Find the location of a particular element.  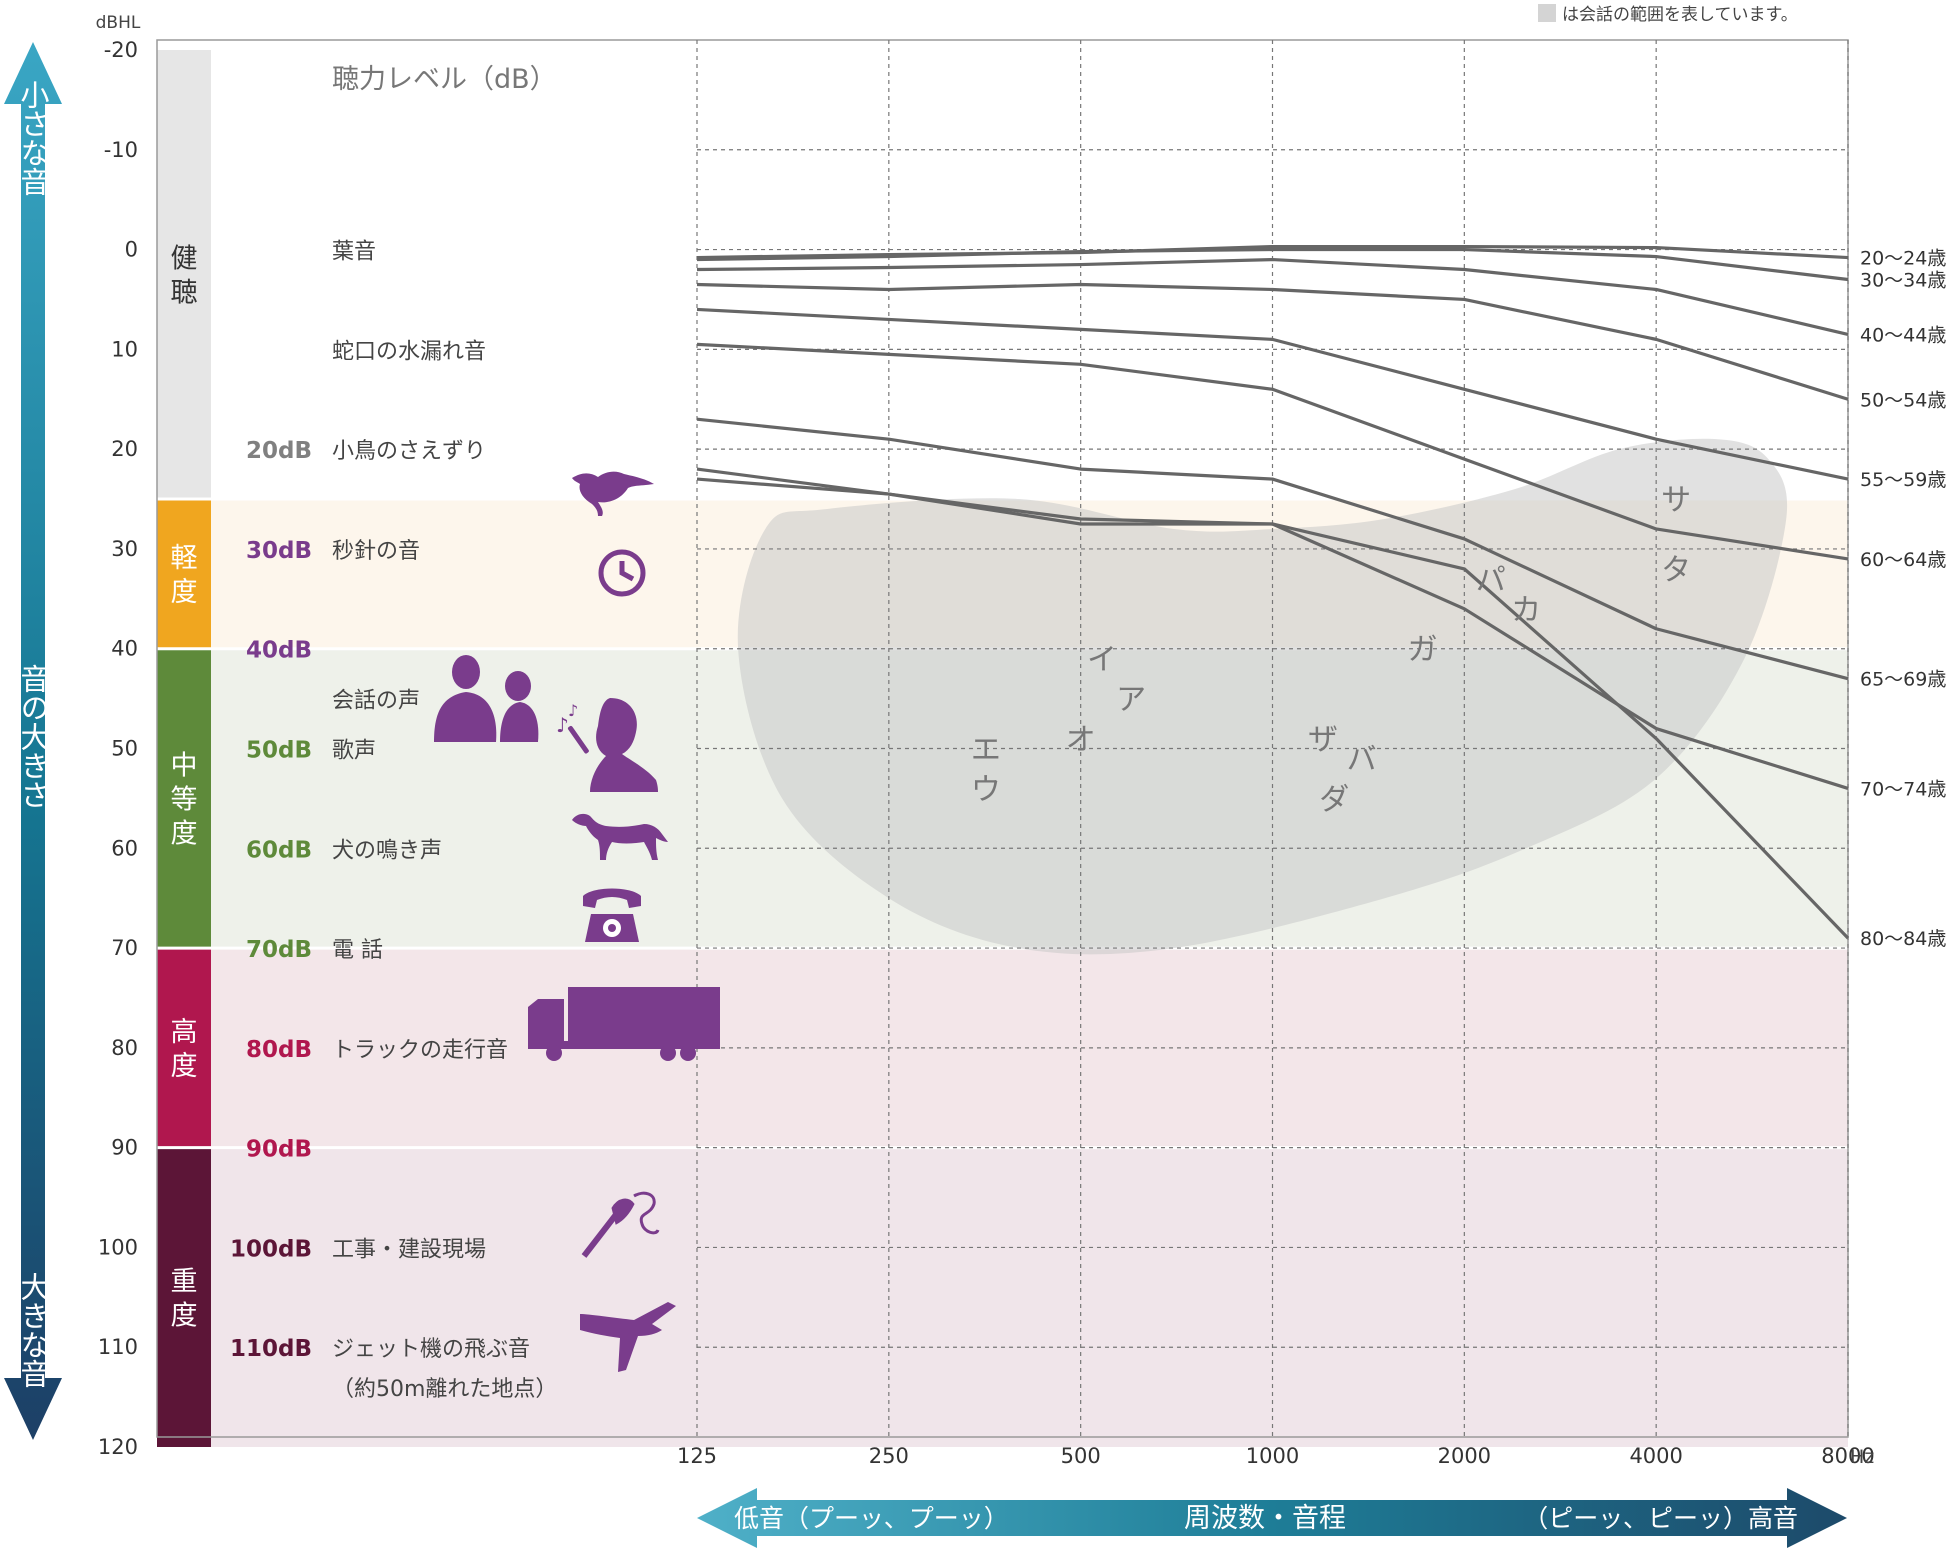

example-sound-label: （約50m離れた地点） is located at coordinates (444, 1389).